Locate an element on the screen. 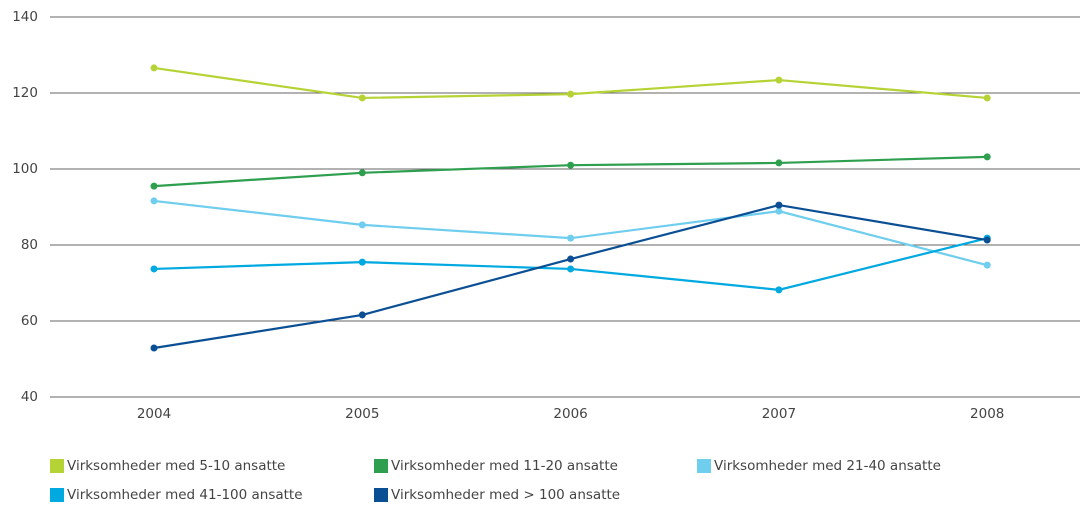 This screenshot has height=506, width=1082. y-tick-label: 140 is located at coordinates (25, 17).